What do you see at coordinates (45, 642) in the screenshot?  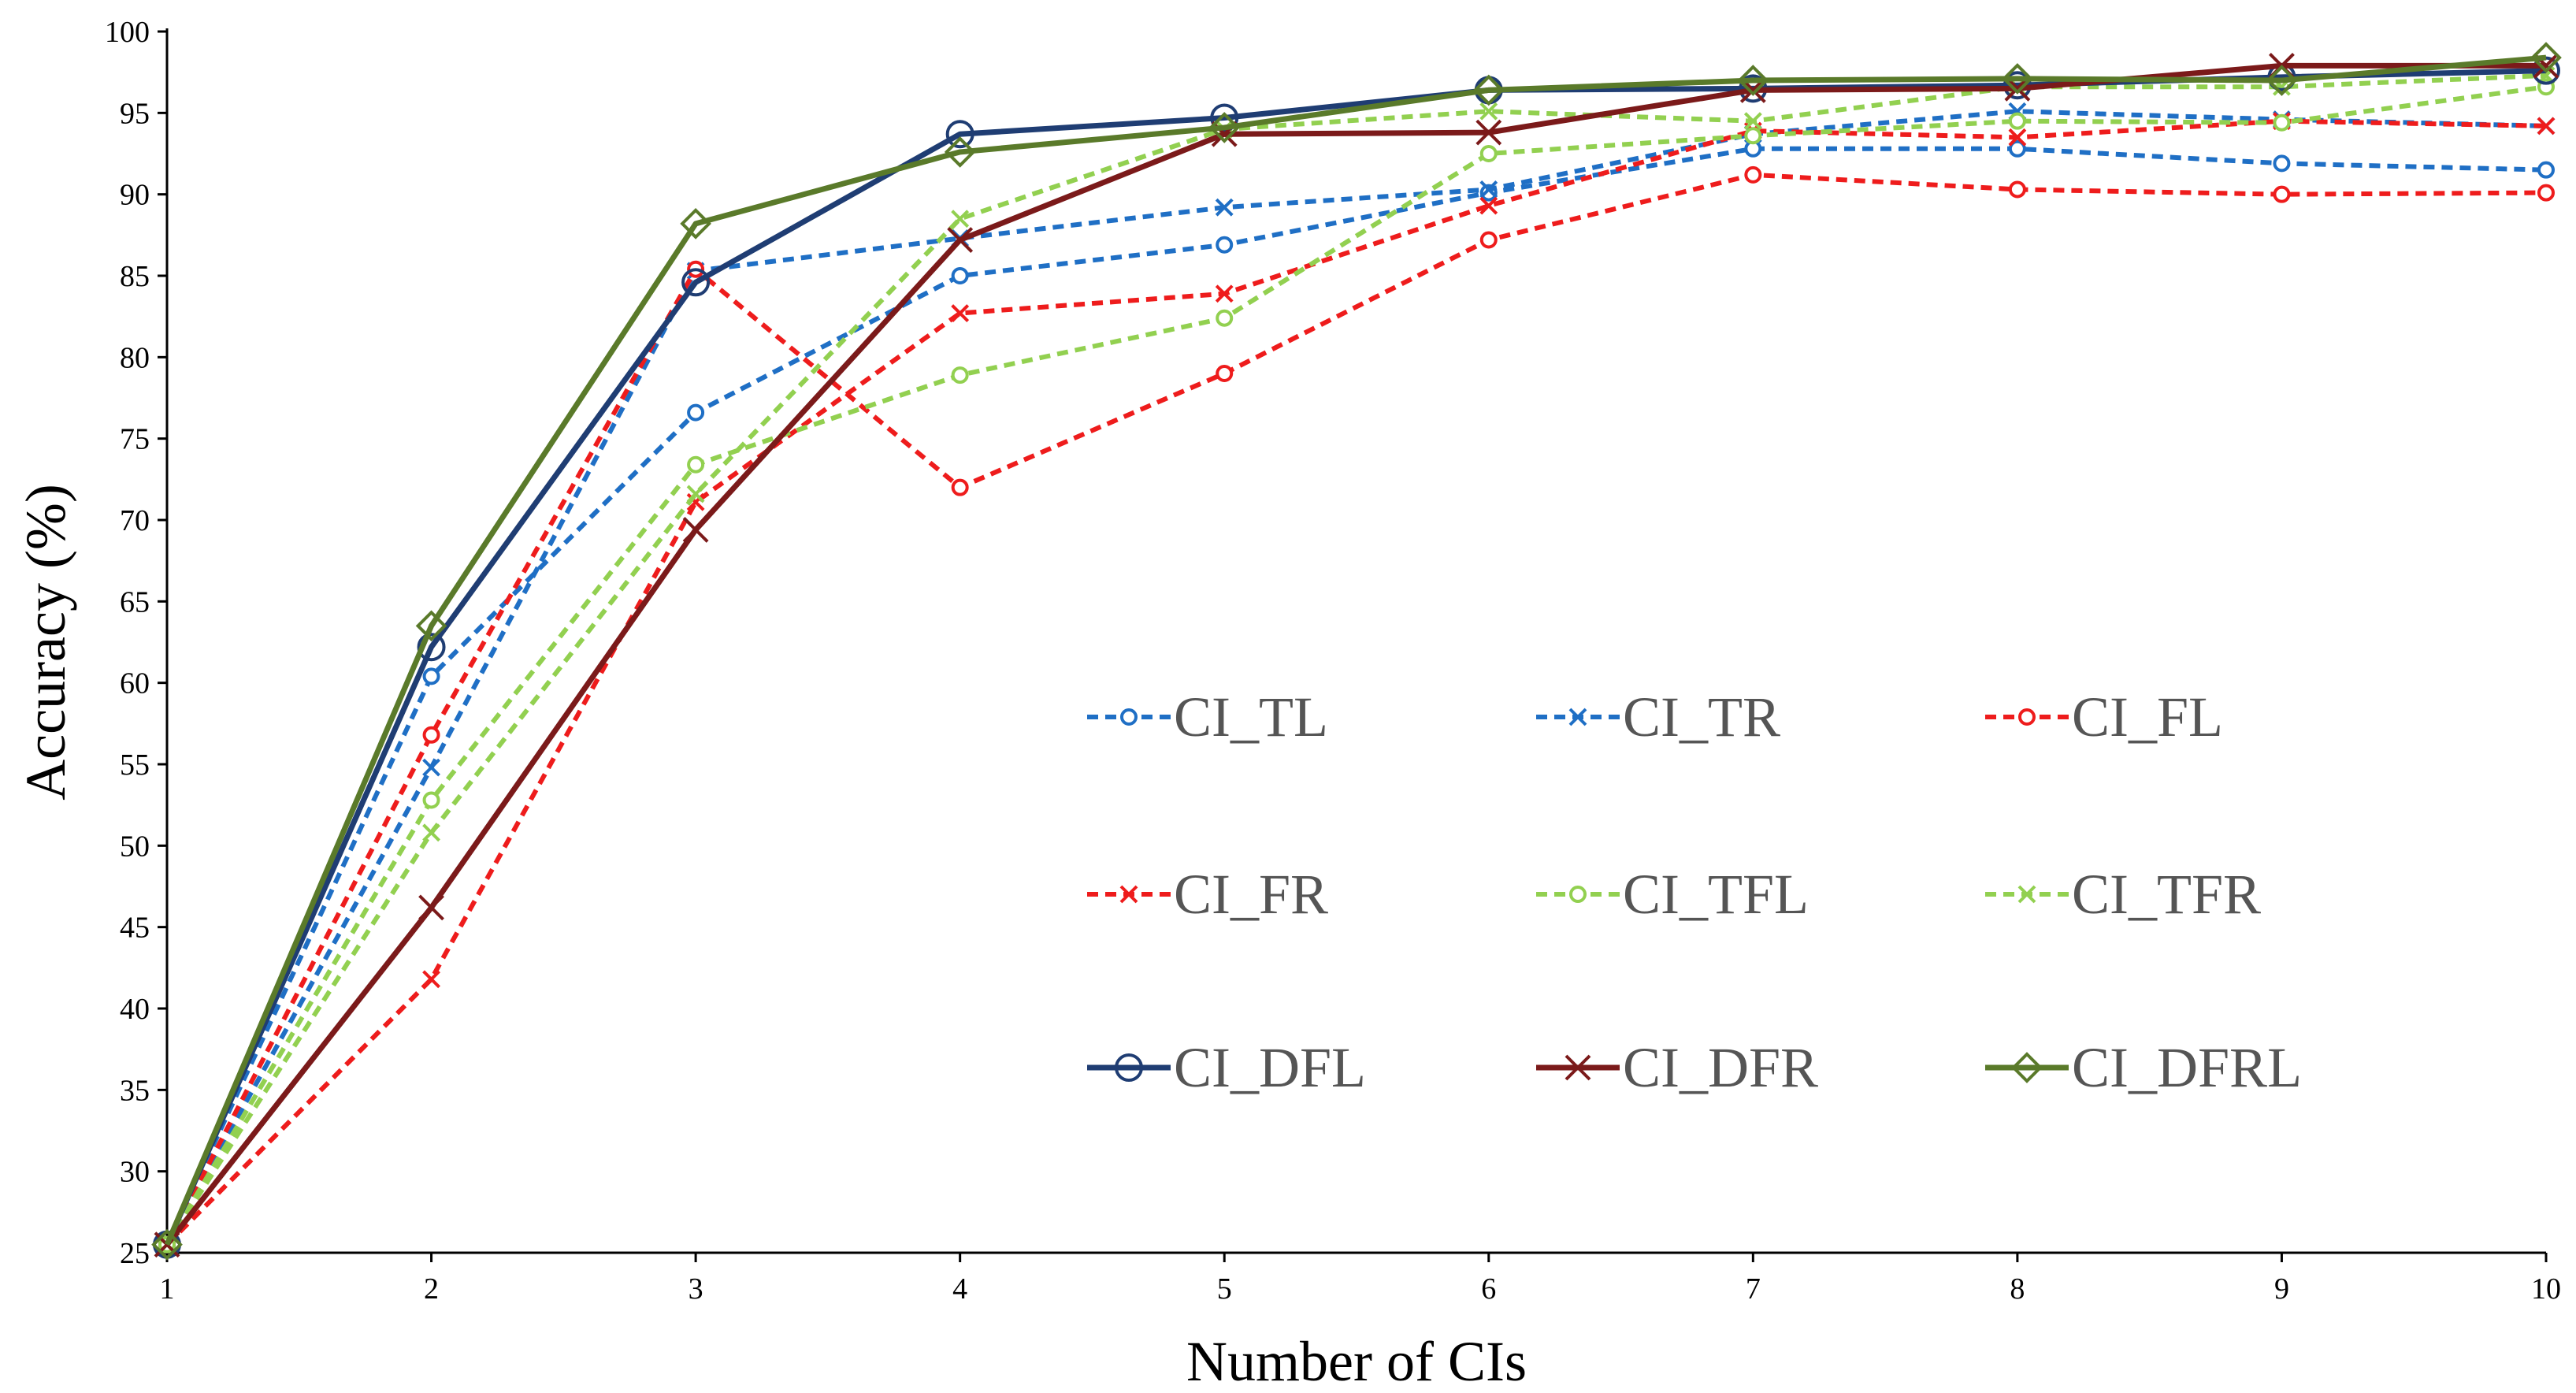 I see `y-axis-title: Accuracy (%)` at bounding box center [45, 642].